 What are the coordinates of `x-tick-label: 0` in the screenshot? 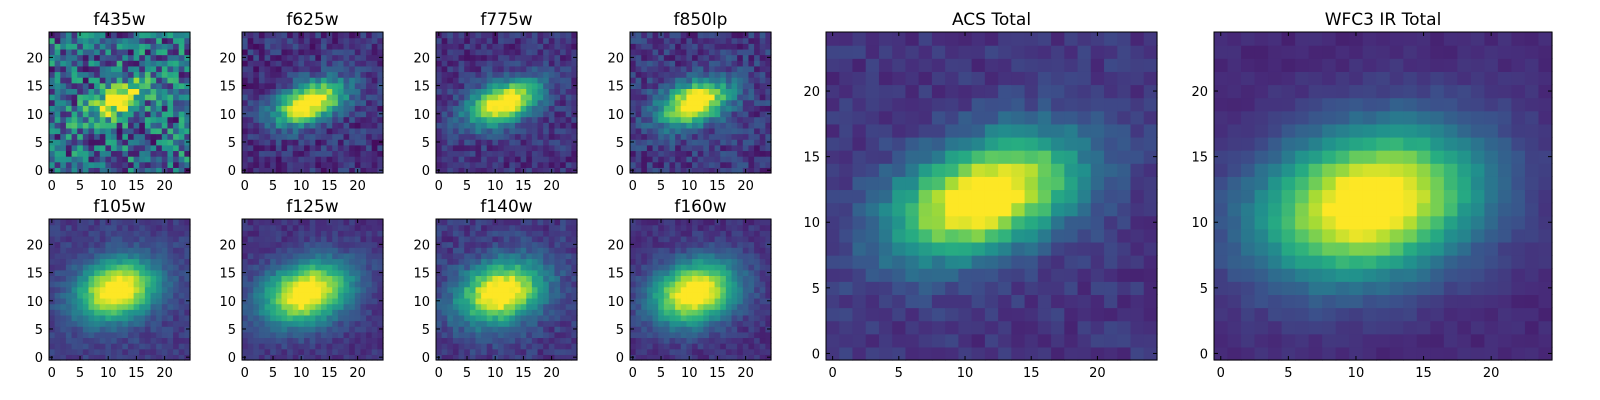 It's located at (633, 186).